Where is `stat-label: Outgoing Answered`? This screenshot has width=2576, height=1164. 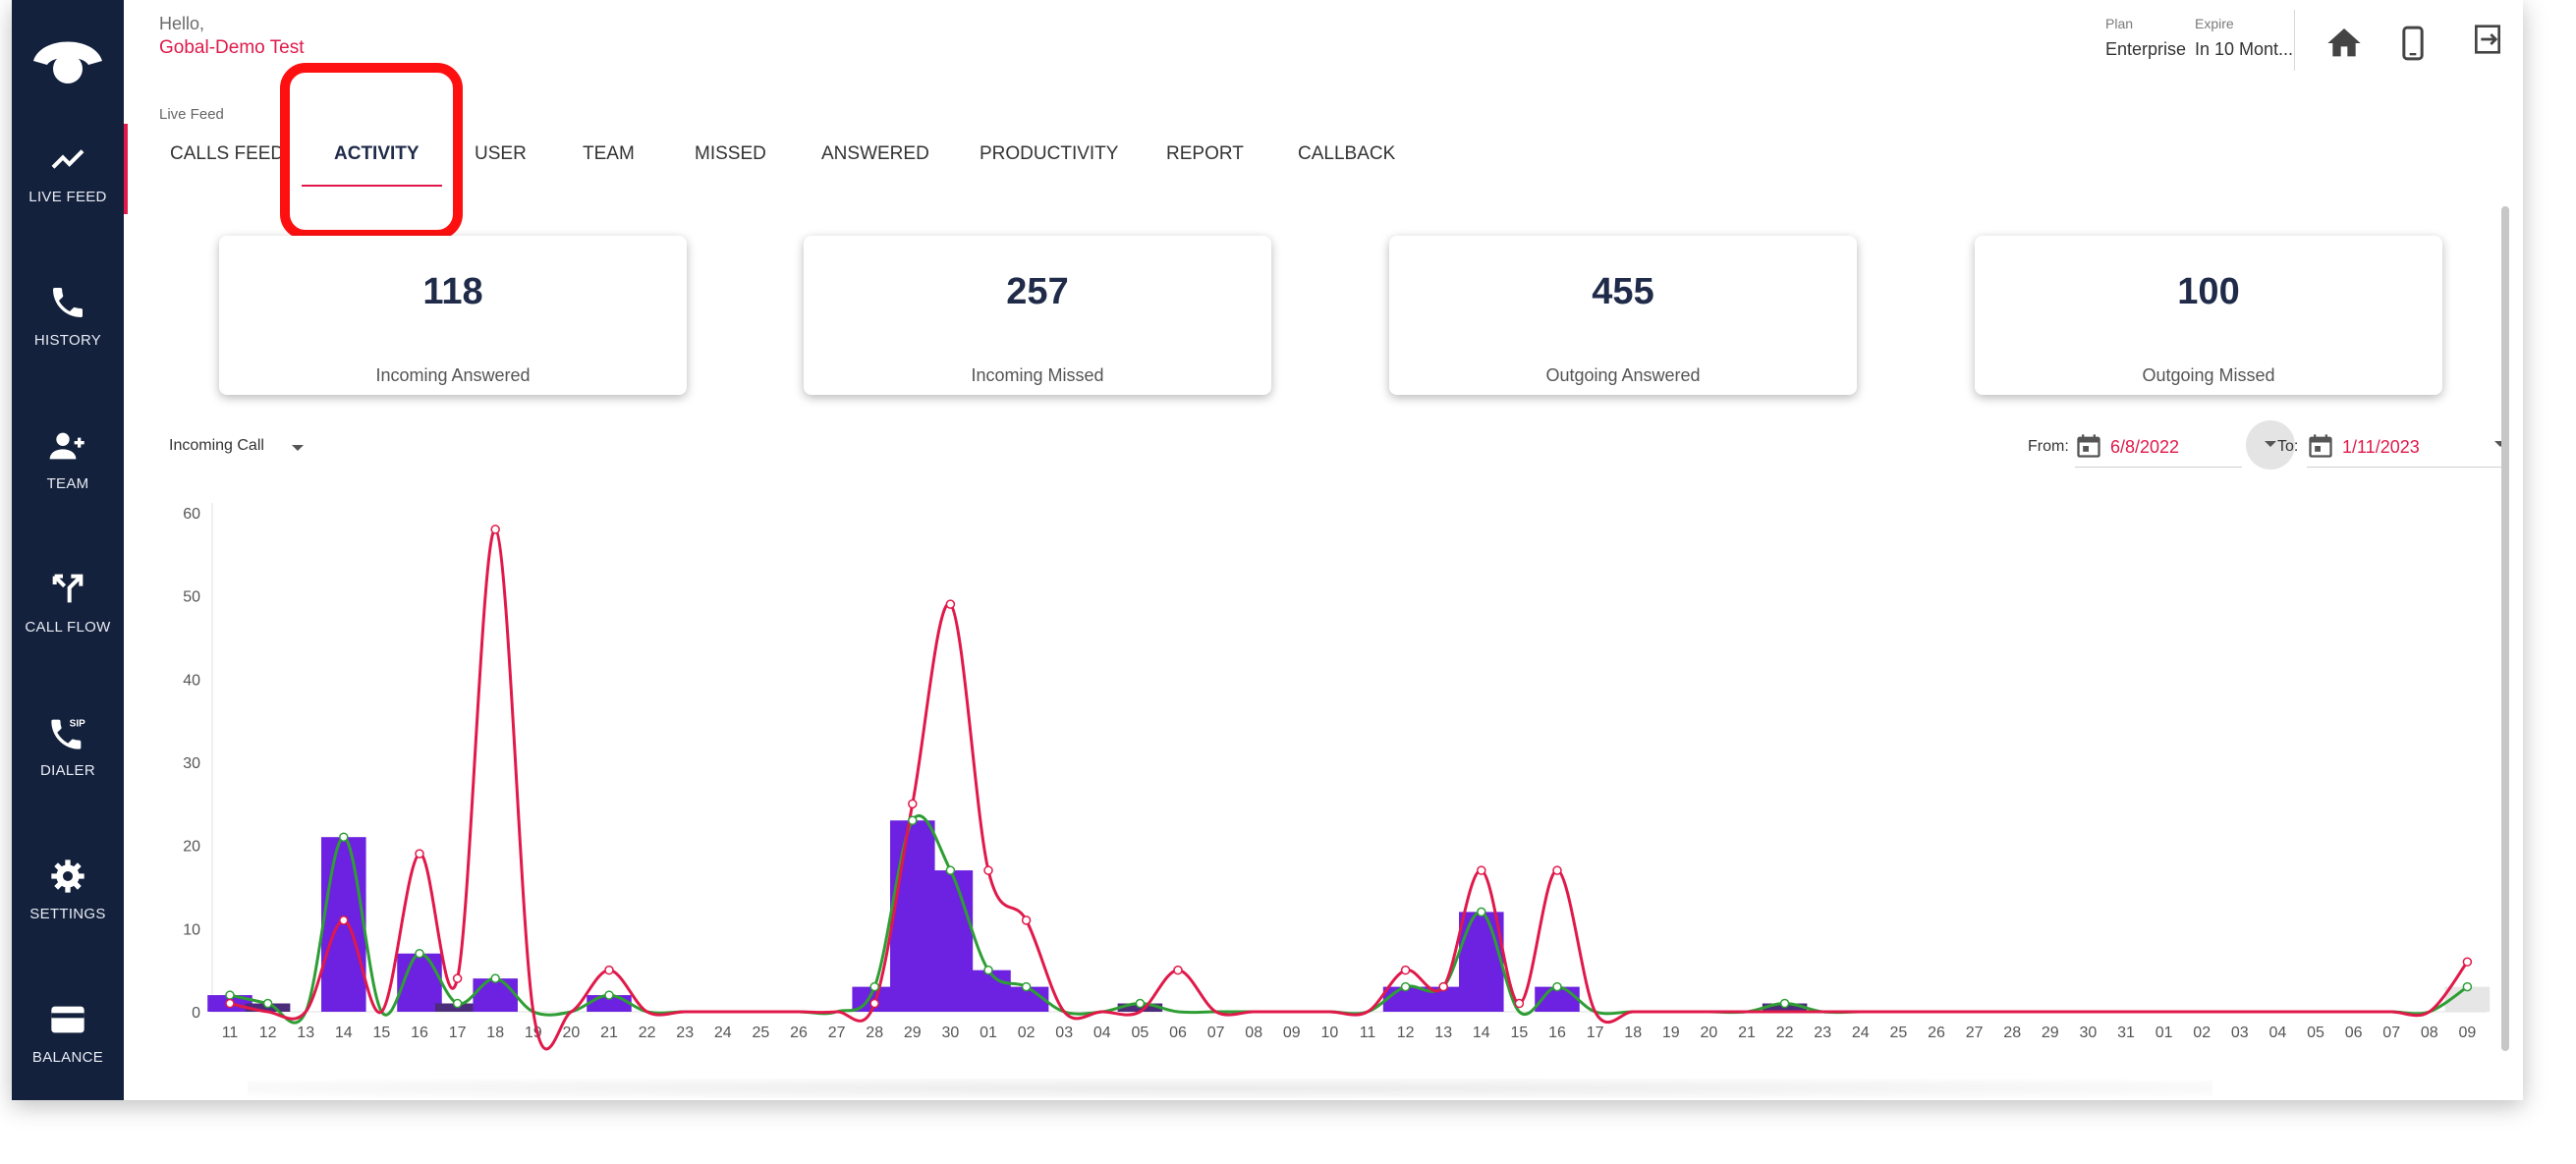
stat-label: Outgoing Answered is located at coordinates (1623, 375).